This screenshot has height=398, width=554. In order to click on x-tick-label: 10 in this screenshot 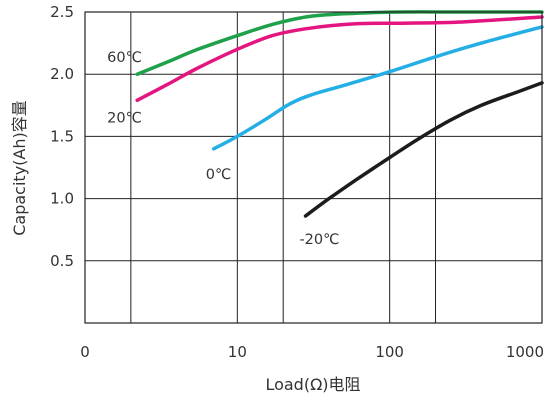, I will do `click(237, 352)`.